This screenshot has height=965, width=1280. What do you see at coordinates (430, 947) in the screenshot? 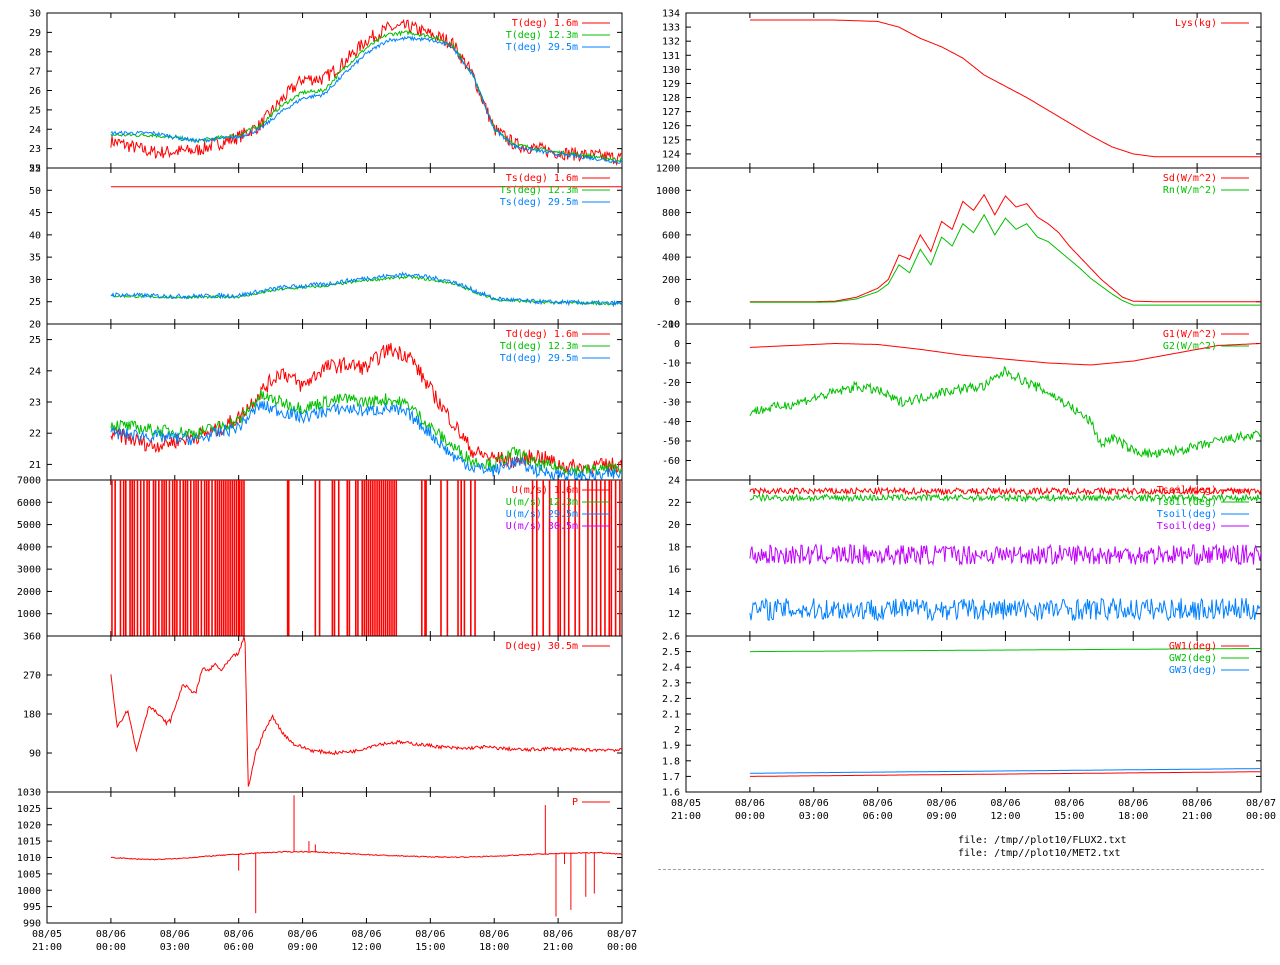
I see `x-tick-time: 15:00` at bounding box center [430, 947].